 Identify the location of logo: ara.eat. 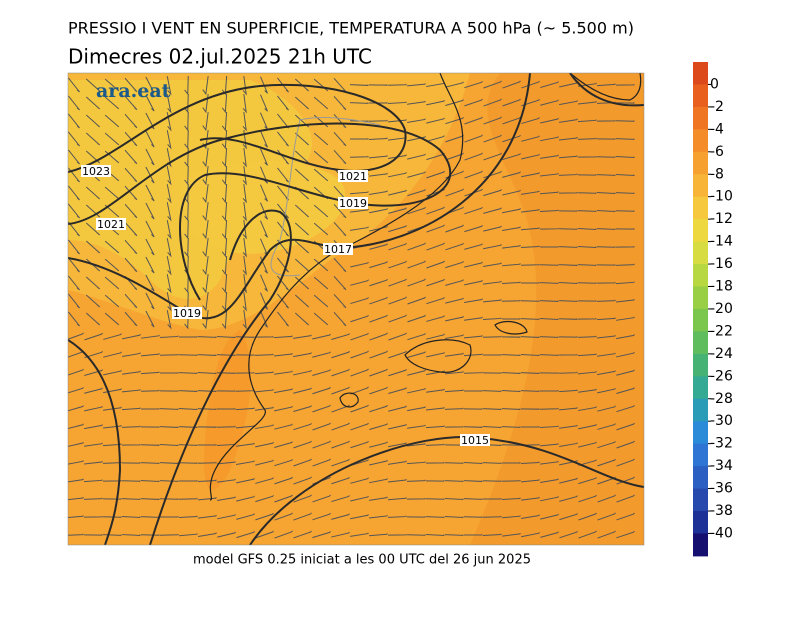
(133, 91).